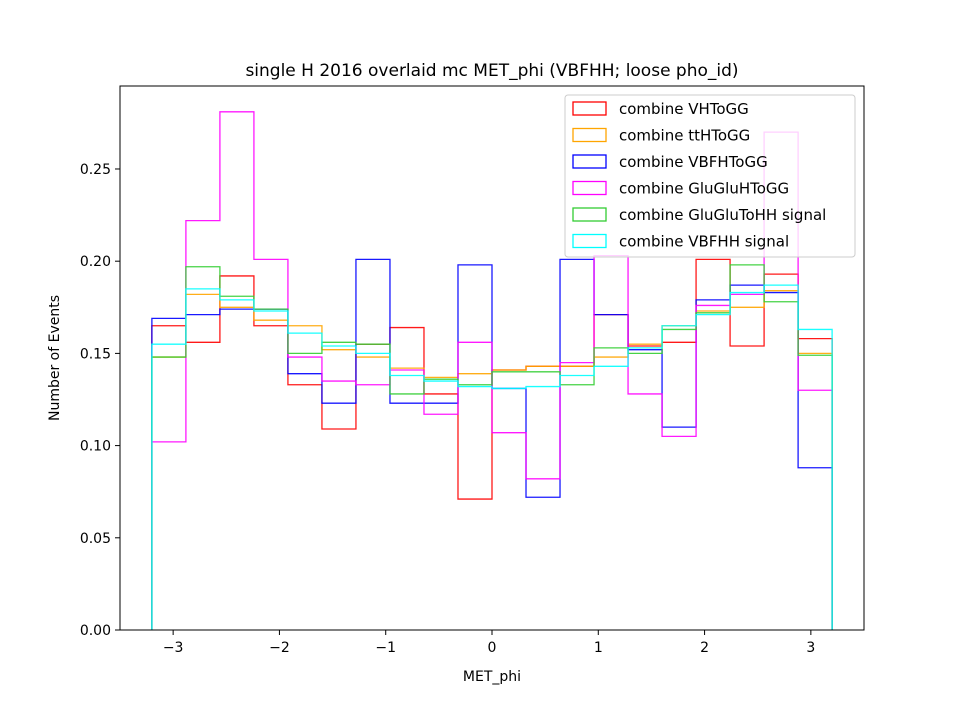  Describe the element at coordinates (492, 648) in the screenshot. I see `x-tick-label: 0` at that location.